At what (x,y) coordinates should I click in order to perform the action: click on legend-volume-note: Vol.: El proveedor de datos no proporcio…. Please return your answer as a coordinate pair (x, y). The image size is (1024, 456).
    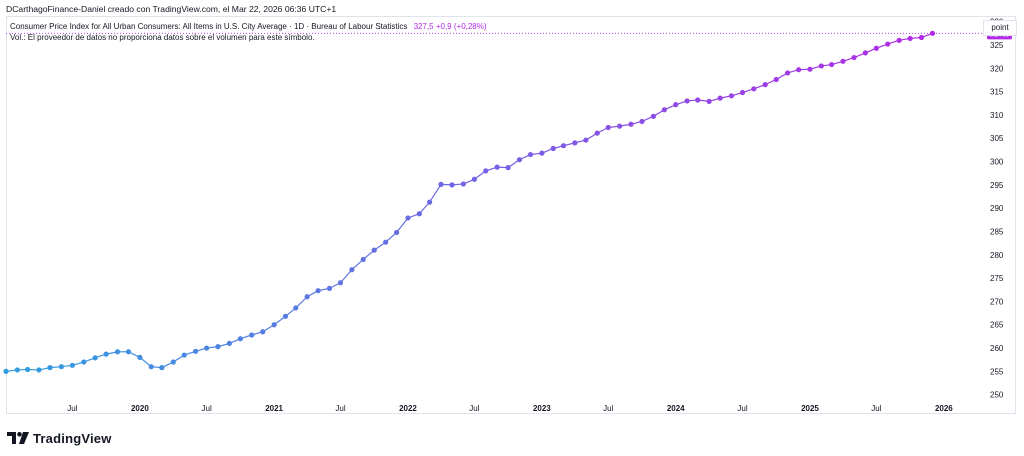
    Looking at the image, I should click on (162, 37).